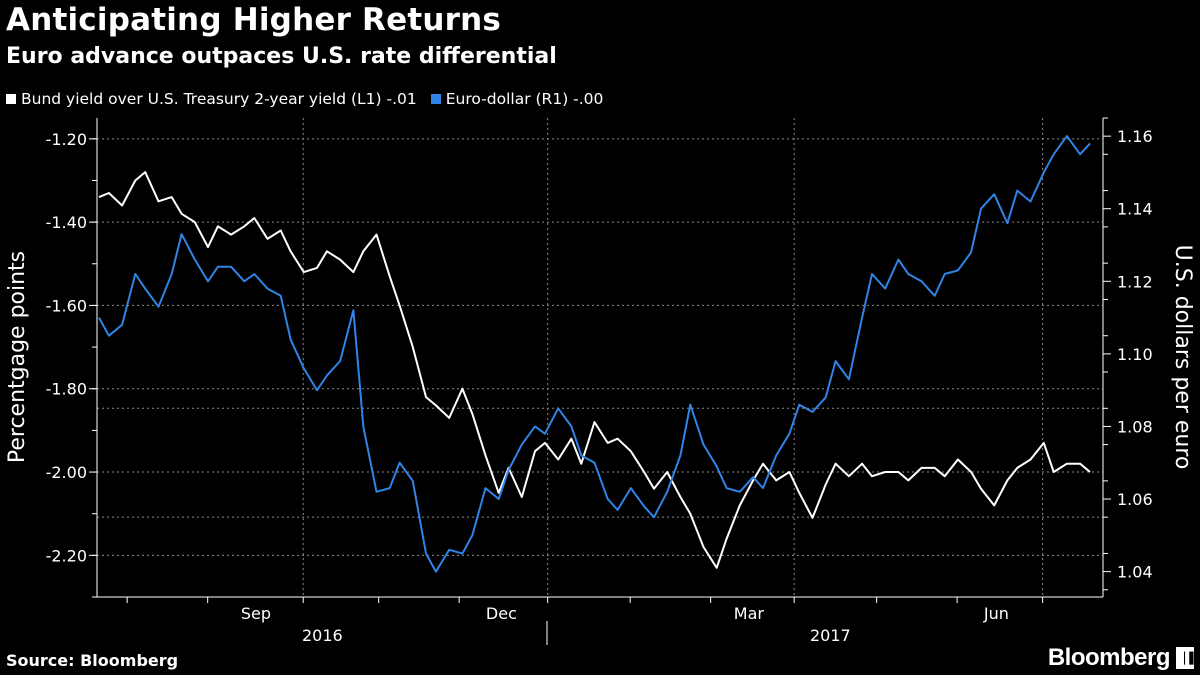  What do you see at coordinates (92, 660) in the screenshot?
I see `source-note: Source: Bloomberg` at bounding box center [92, 660].